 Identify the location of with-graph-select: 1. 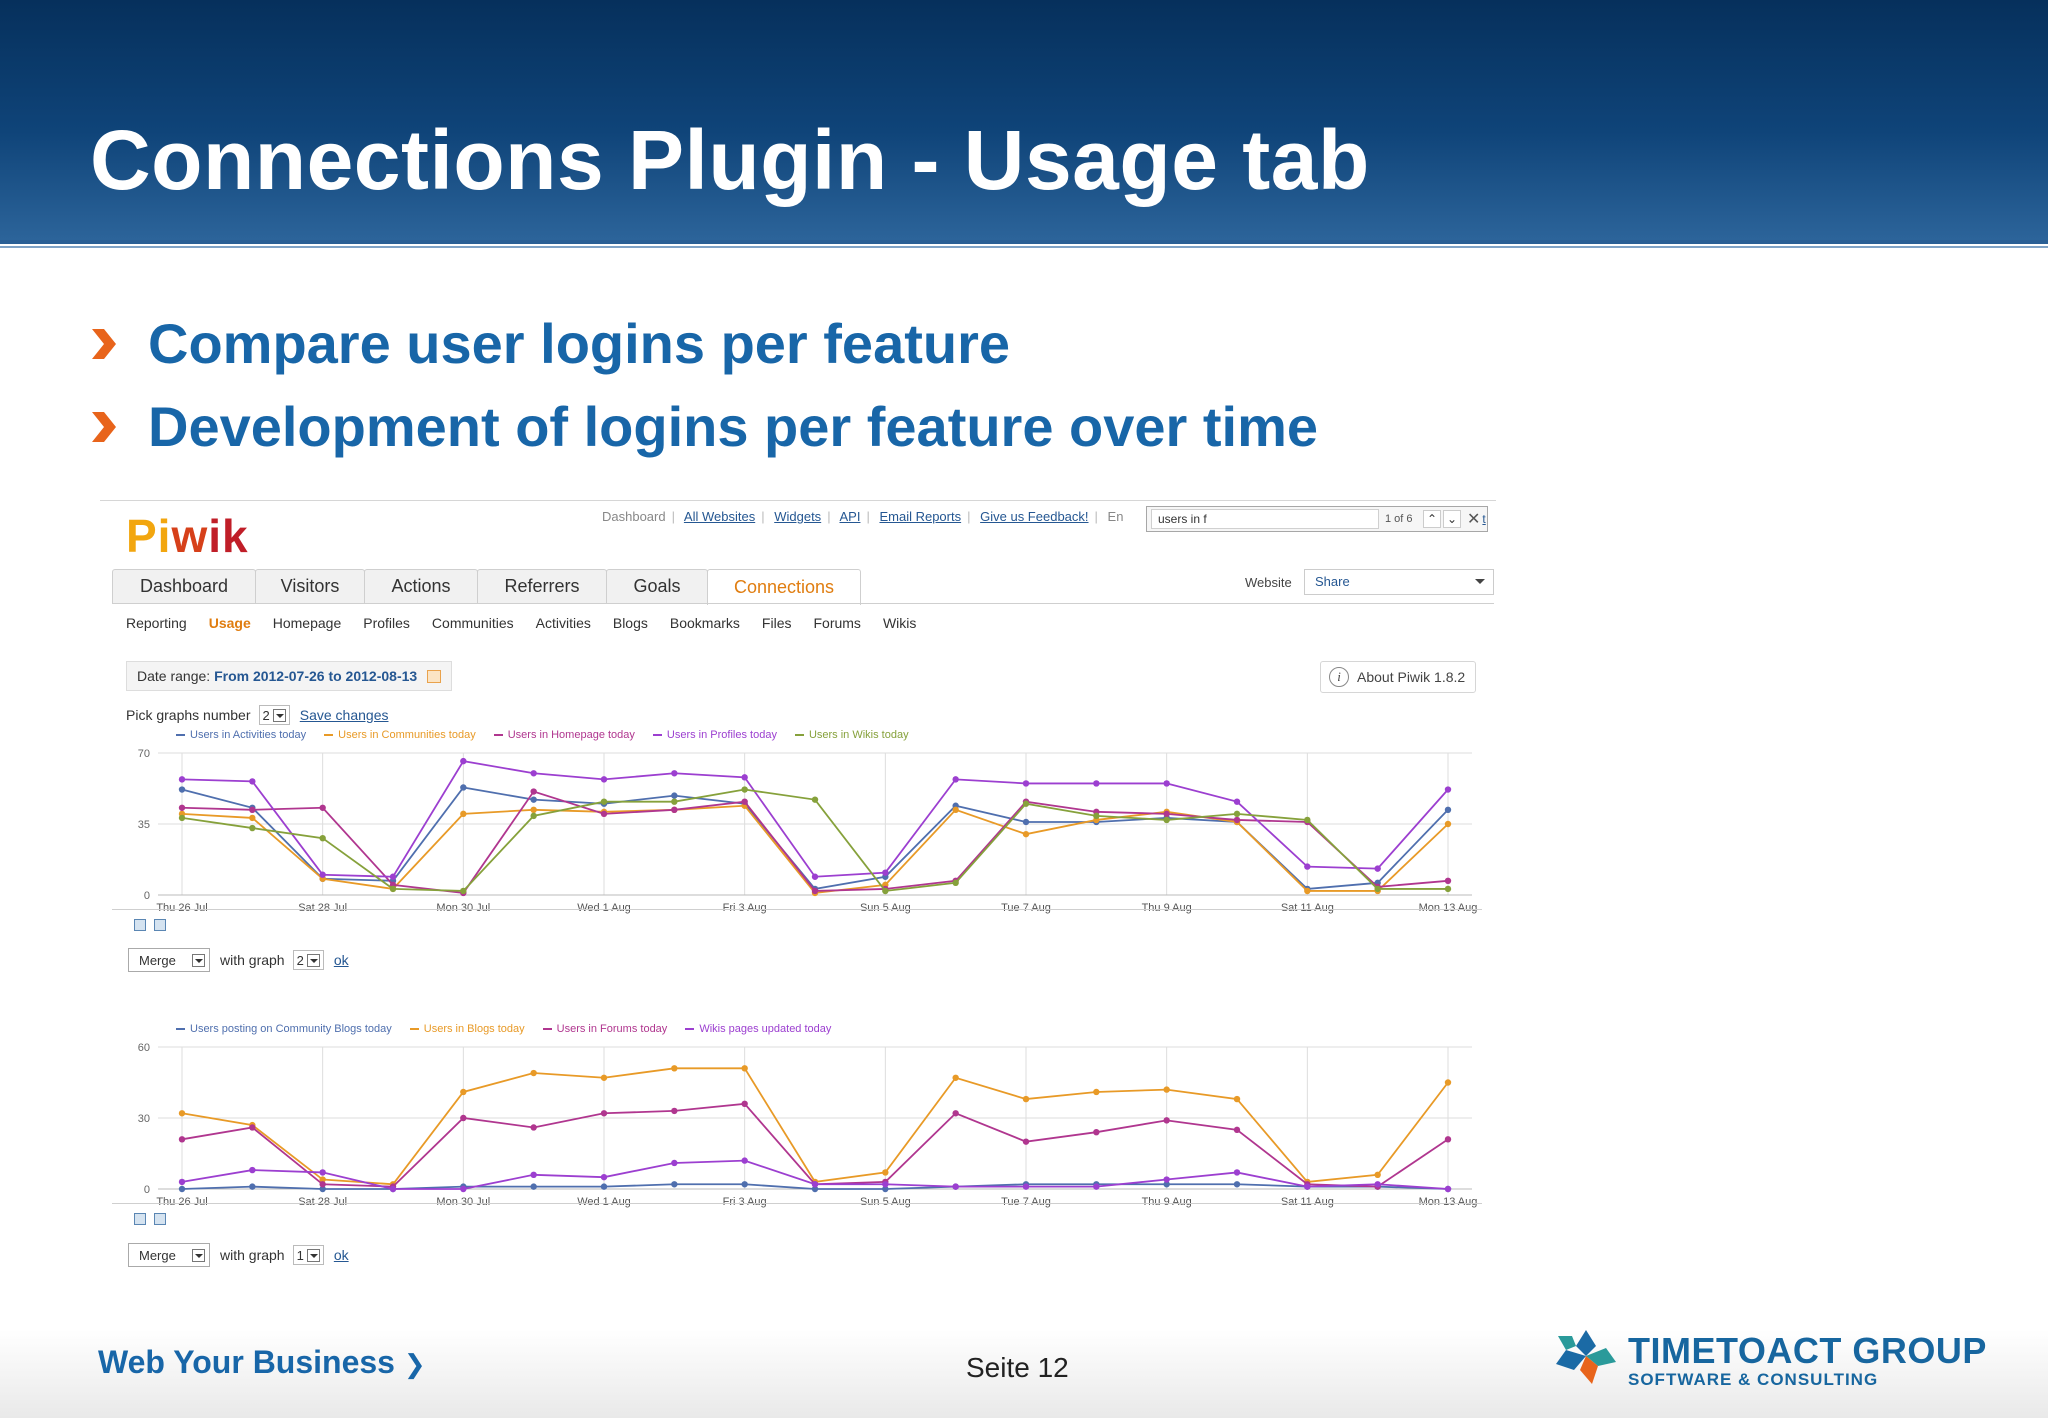
(308, 1255).